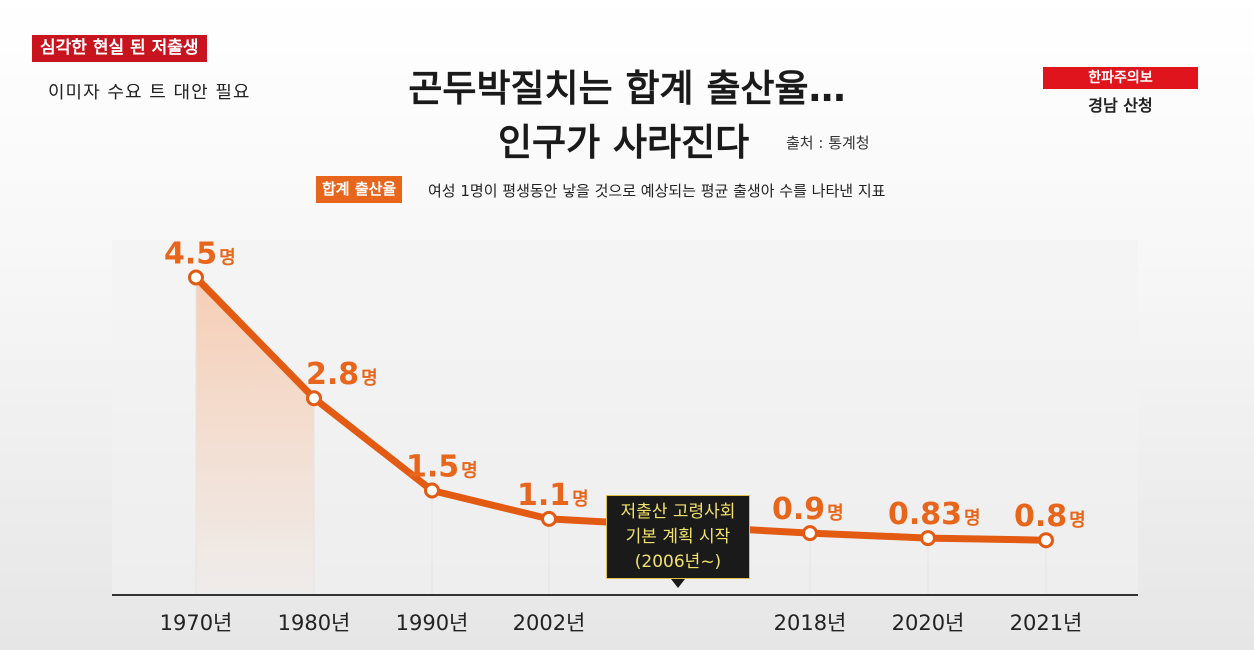 This screenshot has height=650, width=1254. What do you see at coordinates (314, 623) in the screenshot?
I see `x-tick-label-1: 1980년` at bounding box center [314, 623].